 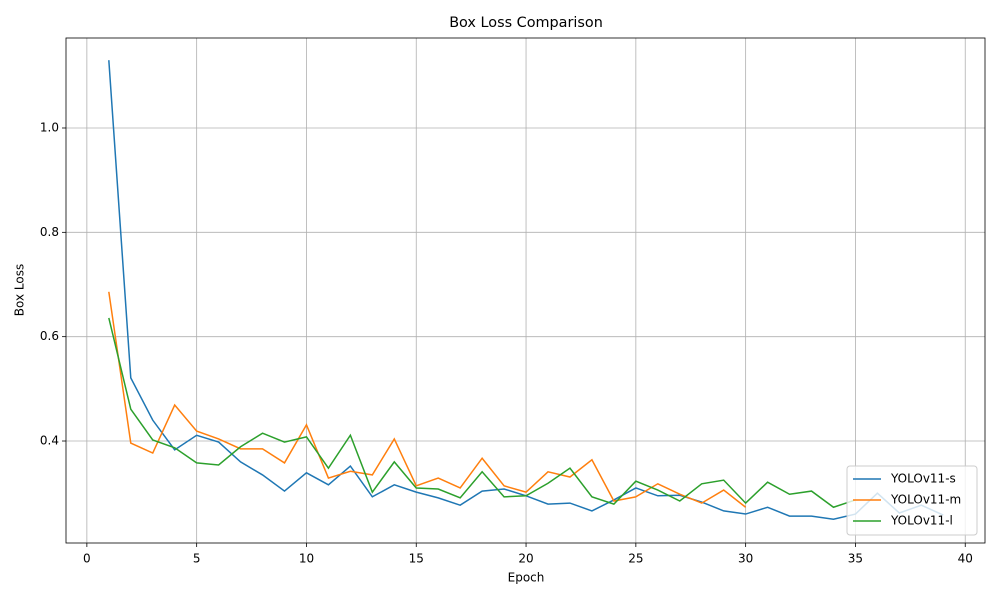 I want to click on legend-box, so click(x=912, y=500).